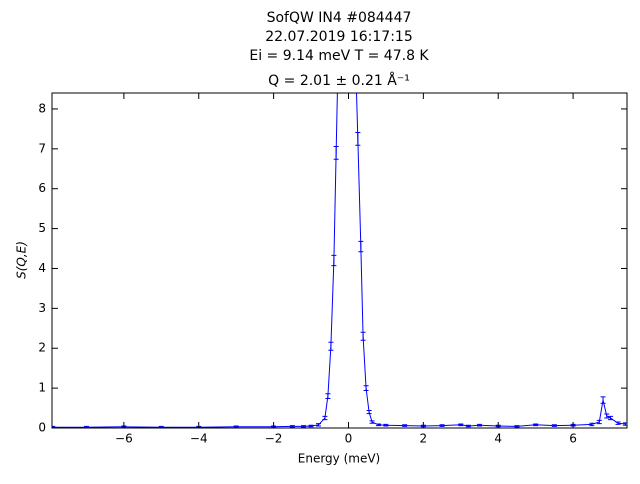 The width and height of the screenshot is (640, 484). I want to click on y-tick-label: 2, so click(42, 348).